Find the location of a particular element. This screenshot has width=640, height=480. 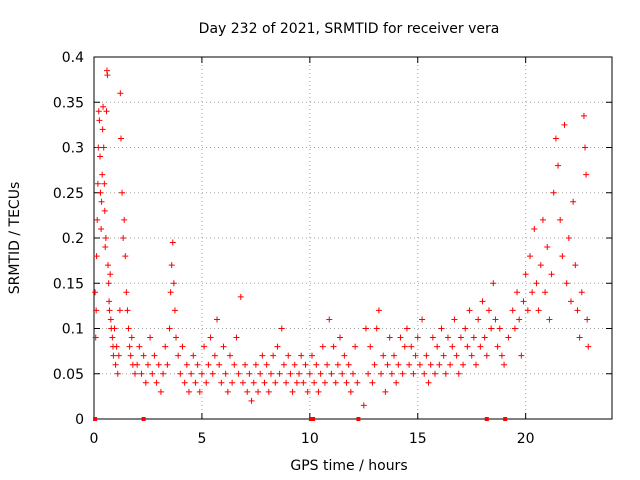

x-axis-label: GPS time / hours is located at coordinates (348, 466).